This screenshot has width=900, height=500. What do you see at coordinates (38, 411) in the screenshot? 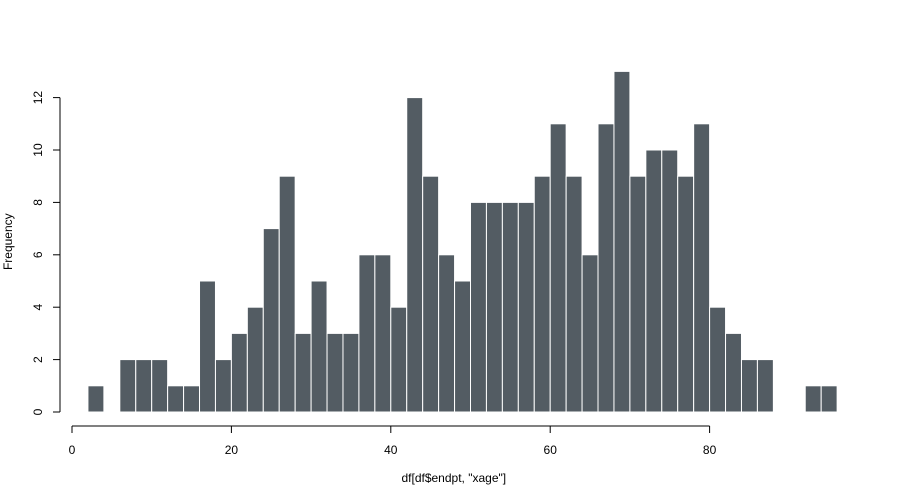
I see `y-tick-label: 0` at bounding box center [38, 411].